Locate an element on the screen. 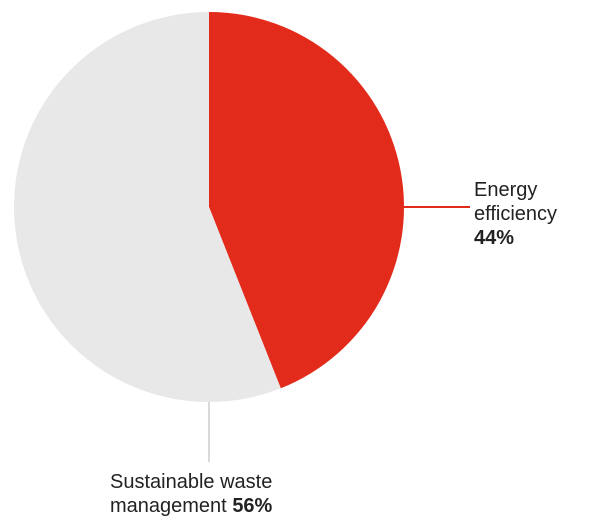  slice-value-waste: 56% is located at coordinates (252, 506).